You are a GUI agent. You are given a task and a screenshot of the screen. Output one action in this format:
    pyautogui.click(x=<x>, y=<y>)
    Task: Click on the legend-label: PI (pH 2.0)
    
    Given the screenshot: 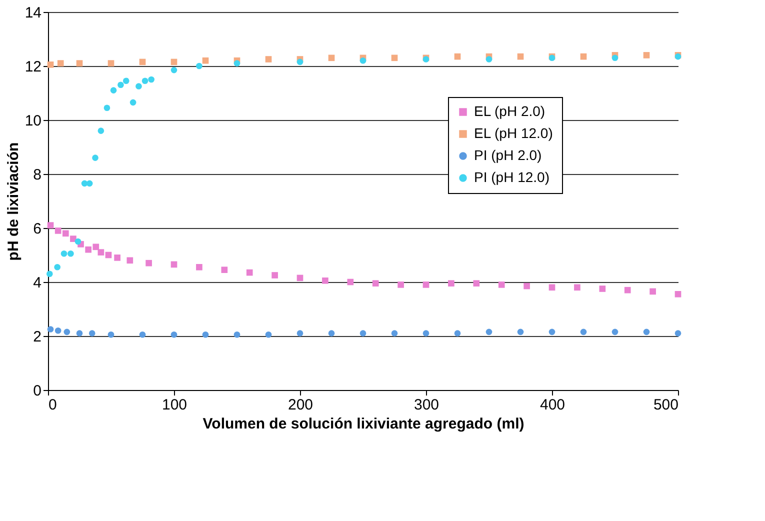 What is the action you would take?
    pyautogui.click(x=508, y=155)
    